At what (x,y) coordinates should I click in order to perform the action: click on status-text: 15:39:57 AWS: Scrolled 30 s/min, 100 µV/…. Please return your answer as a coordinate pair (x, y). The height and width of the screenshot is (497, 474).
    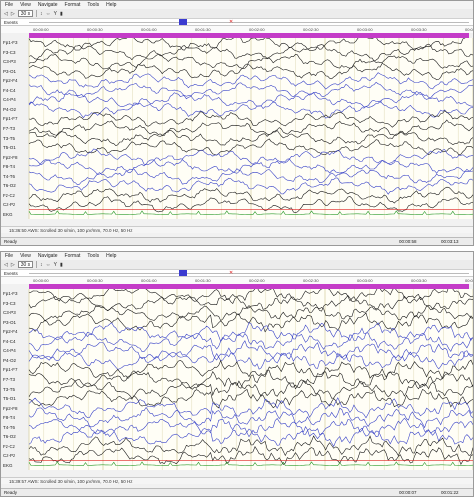
    Looking at the image, I should click on (71, 481).